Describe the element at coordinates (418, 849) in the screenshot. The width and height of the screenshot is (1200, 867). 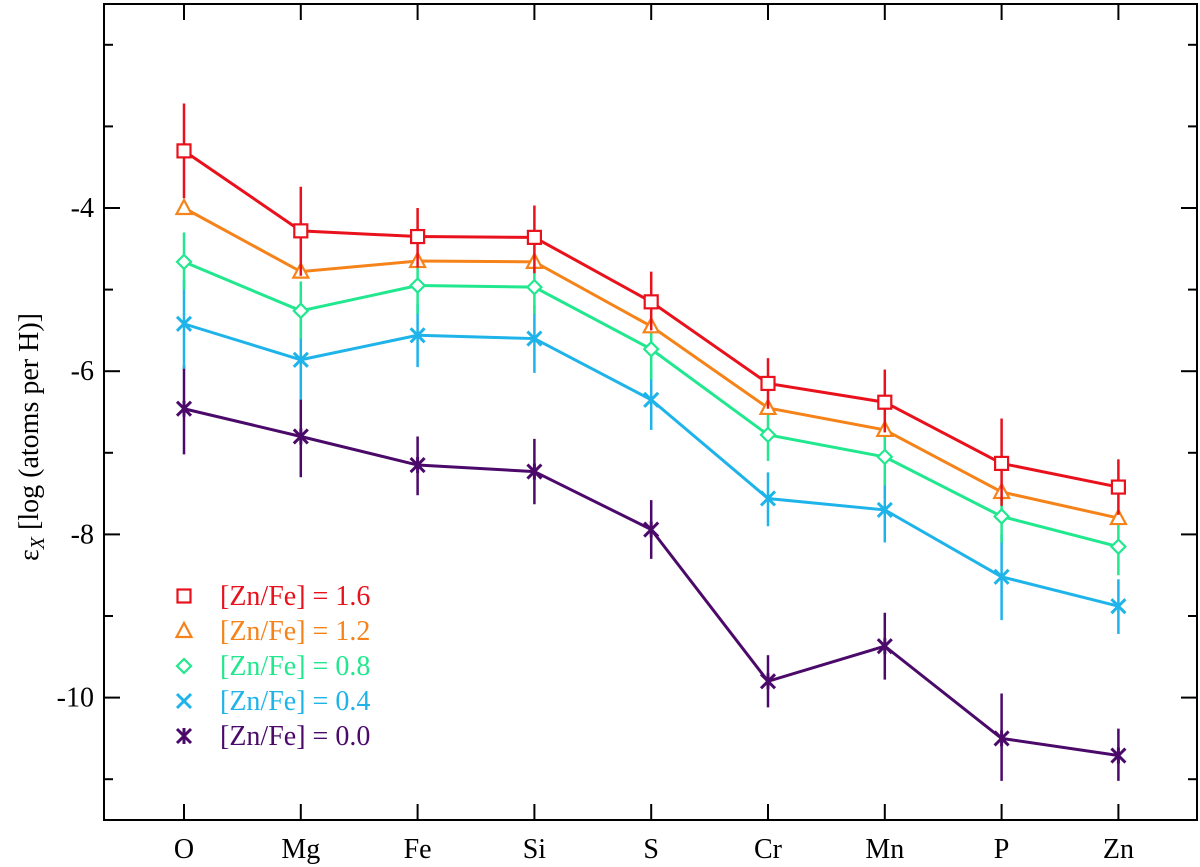
I see `x-tick-label: Fe` at that location.